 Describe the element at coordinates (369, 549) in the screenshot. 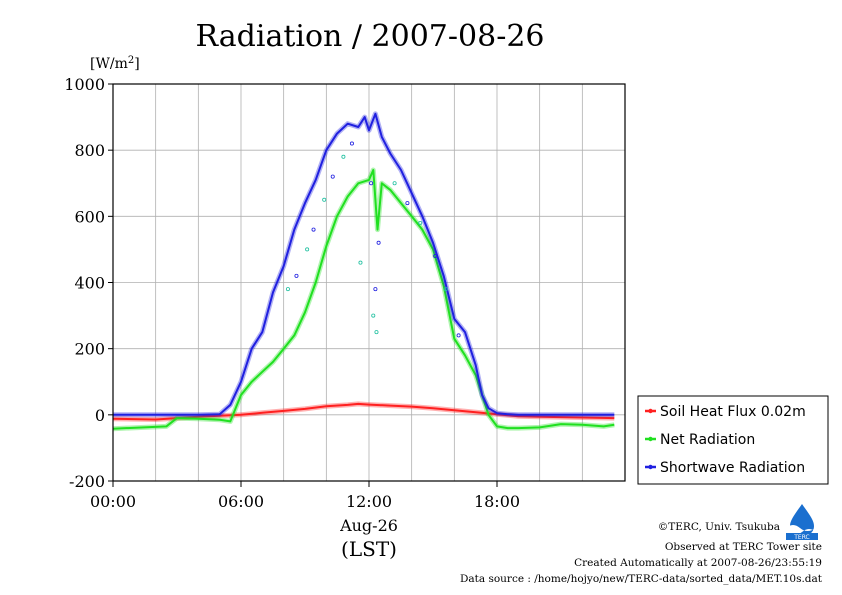

I see `x-timezone-label: (LST)` at that location.